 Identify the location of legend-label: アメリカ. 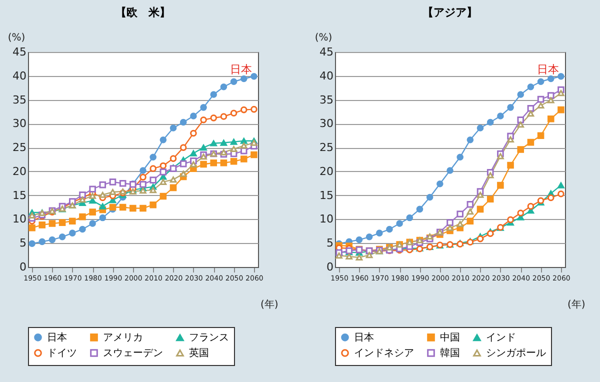
(123, 338).